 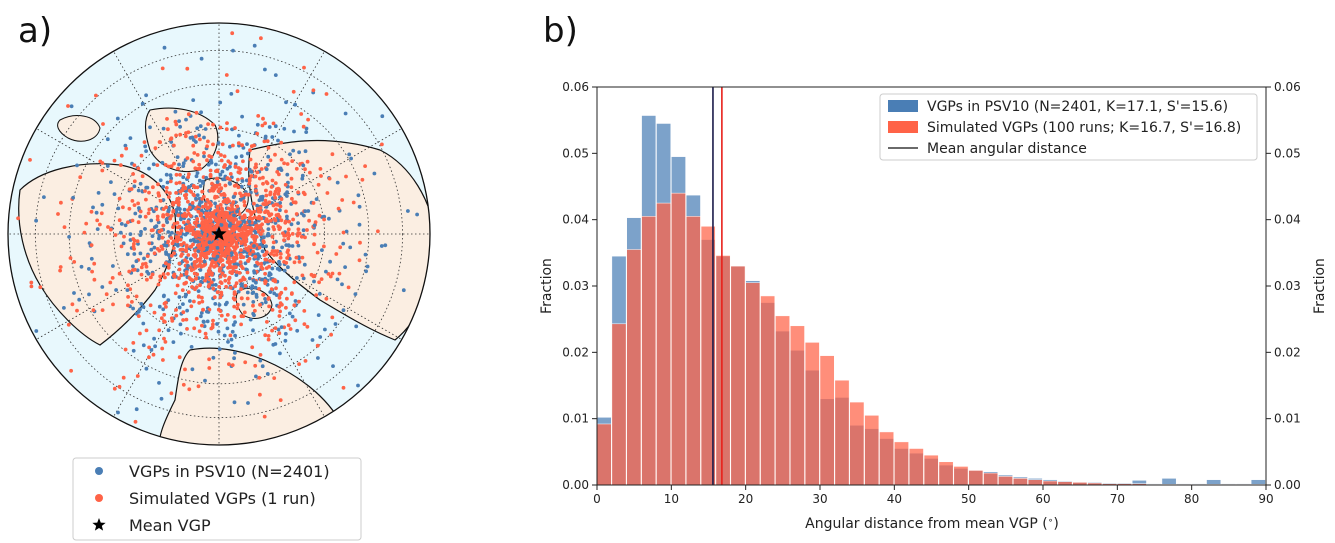 What do you see at coordinates (575, 352) in the screenshot?
I see `y-tick-label-left: 0.02` at bounding box center [575, 352].